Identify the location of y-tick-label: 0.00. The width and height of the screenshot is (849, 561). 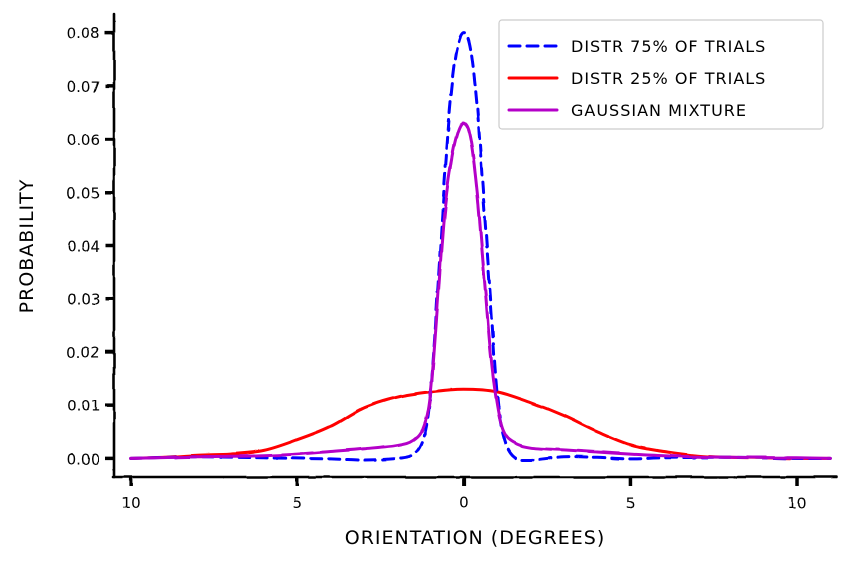
(83, 459).